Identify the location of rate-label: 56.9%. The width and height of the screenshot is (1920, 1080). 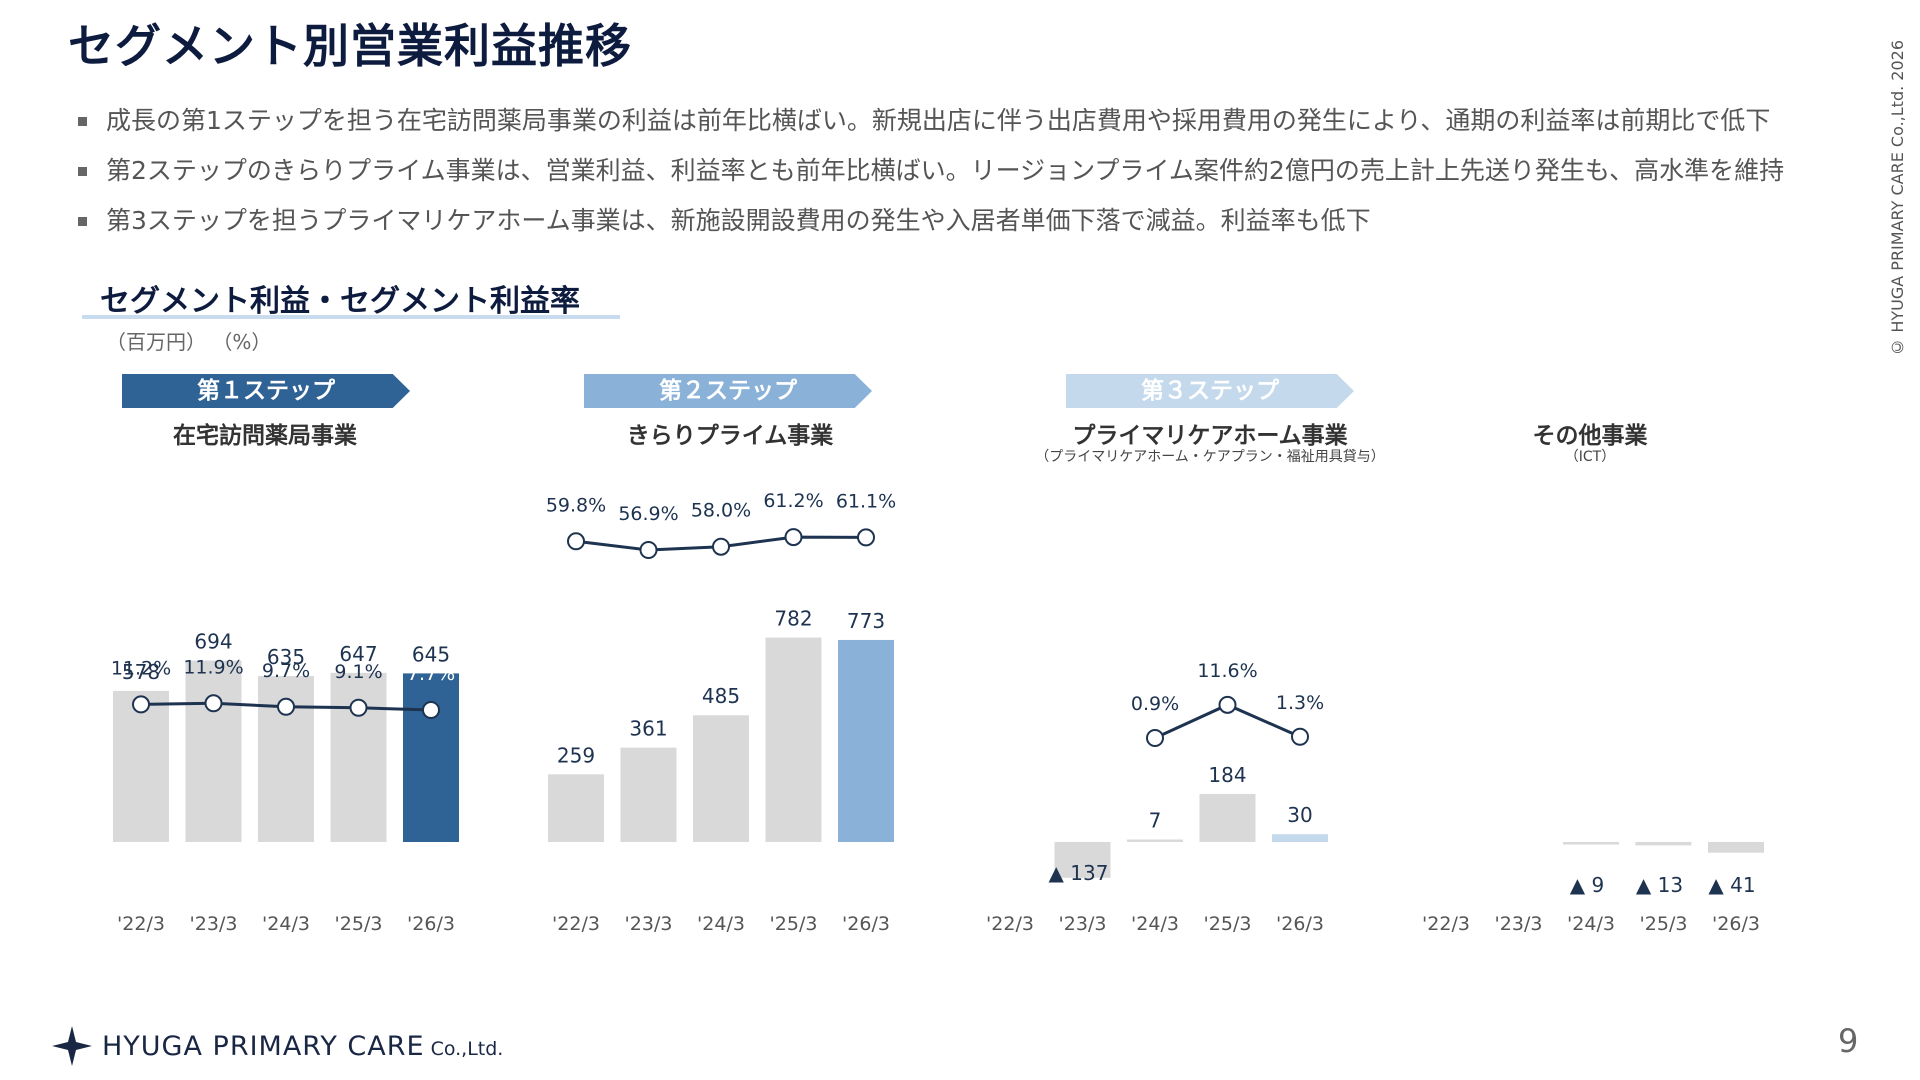
(648, 514).